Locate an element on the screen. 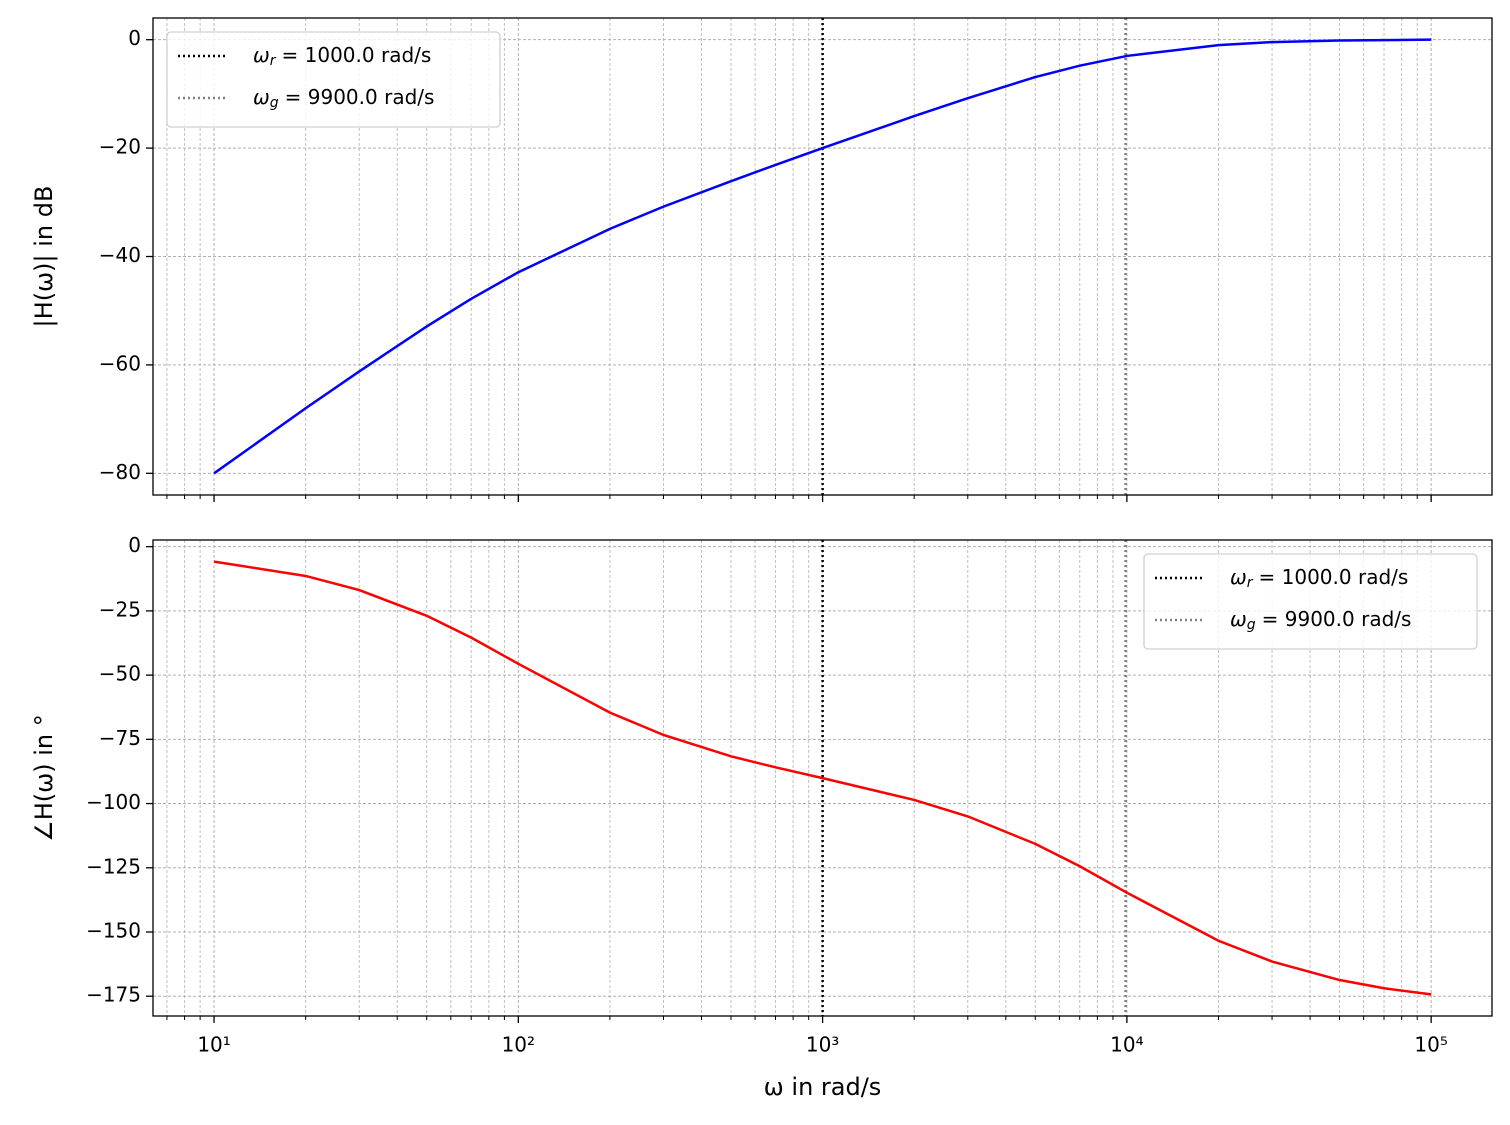 The width and height of the screenshot is (1510, 1125). y-tick-label: −25 is located at coordinates (120, 609).